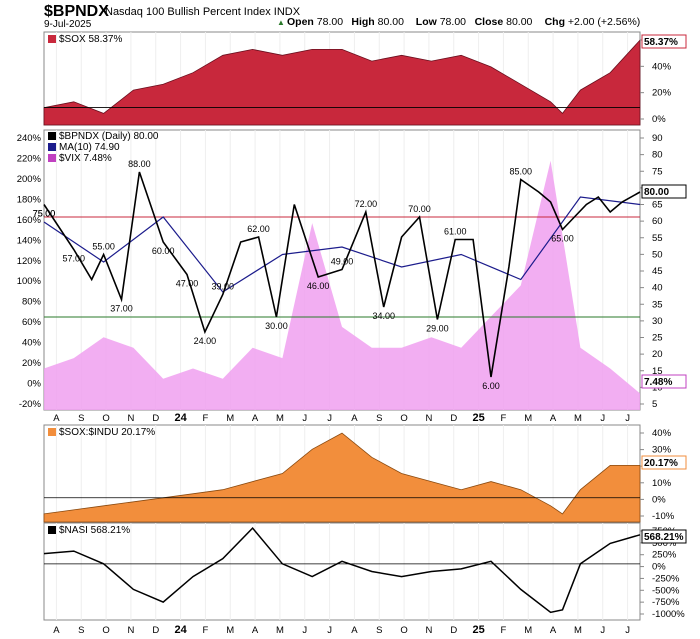  I want to click on bpndx-annotation: 65.00, so click(562, 239).